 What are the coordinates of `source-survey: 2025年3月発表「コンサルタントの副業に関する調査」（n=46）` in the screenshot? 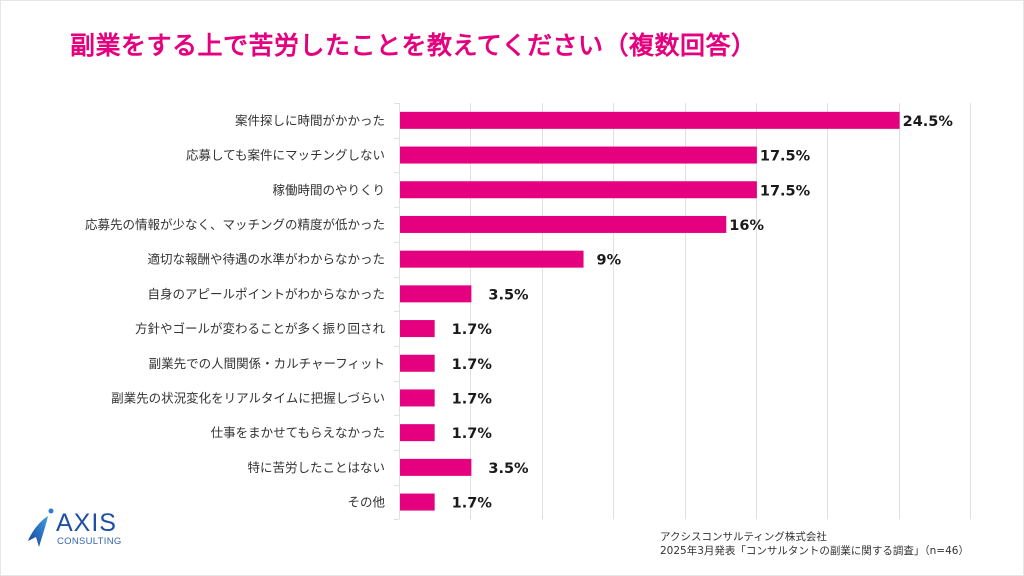 It's located at (814, 551).